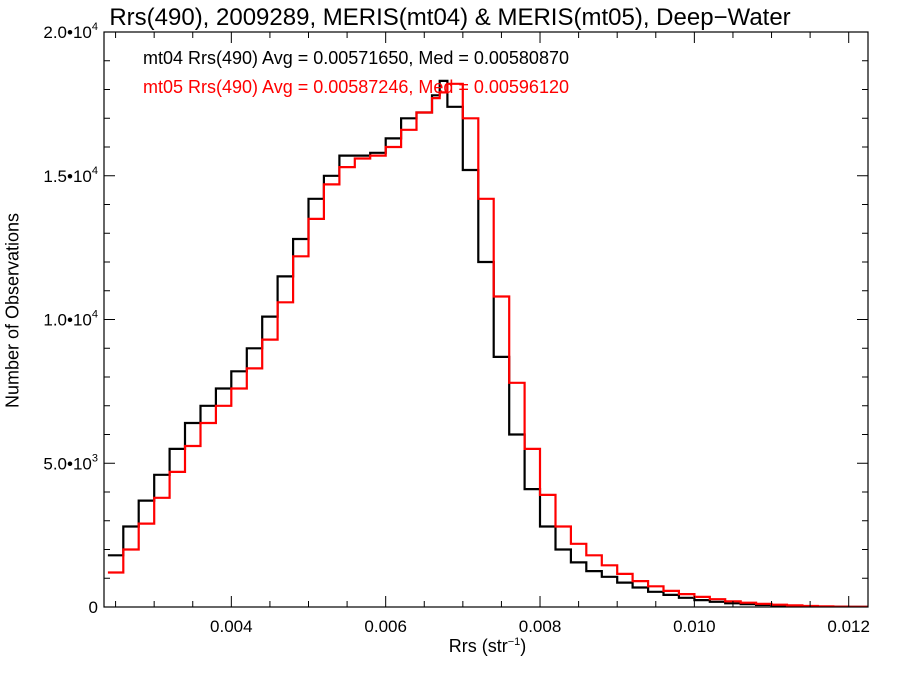 The image size is (900, 675). Describe the element at coordinates (848, 626) in the screenshot. I see `x-tick-label: 0.012` at that location.